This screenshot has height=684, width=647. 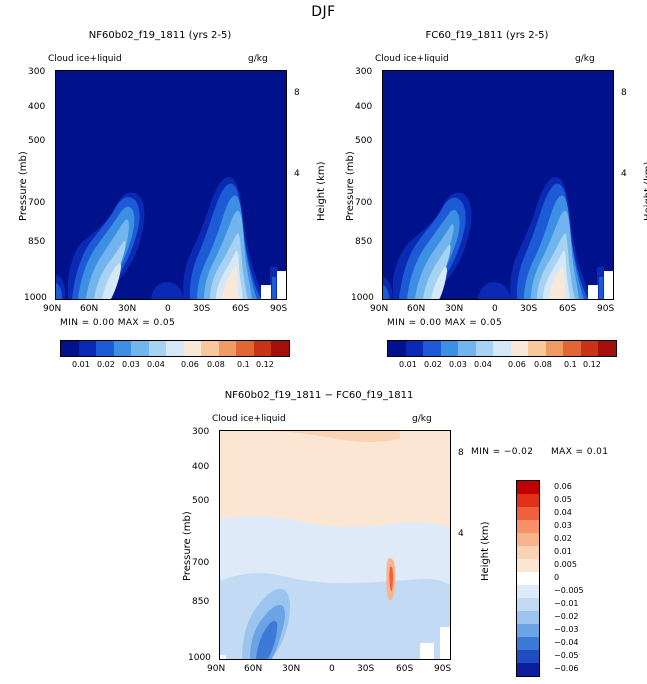 I want to click on panel2-ytick-700: 700, so click(x=364, y=203).